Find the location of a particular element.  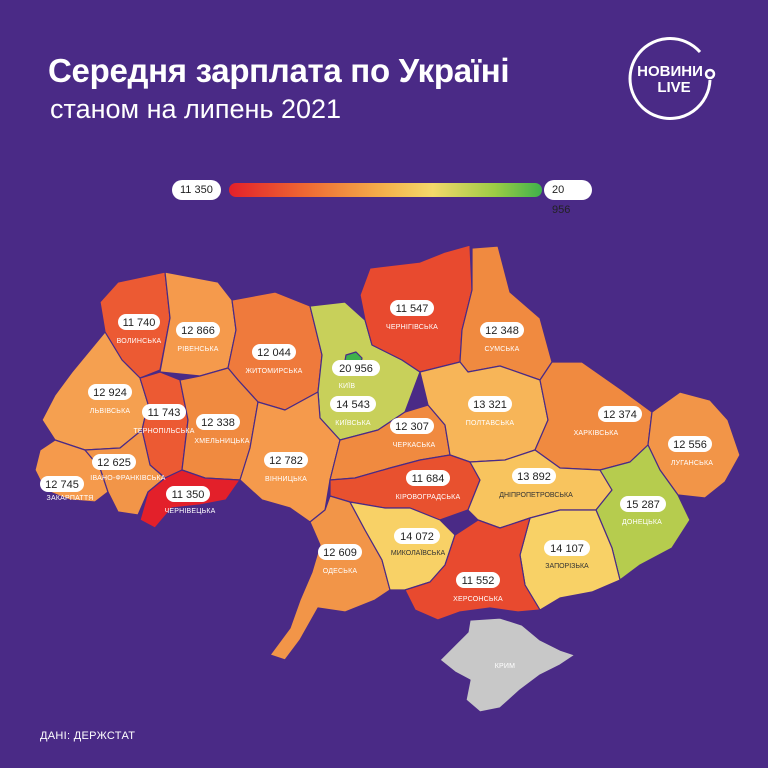

value-luhanska: 12 556 is located at coordinates (690, 445).